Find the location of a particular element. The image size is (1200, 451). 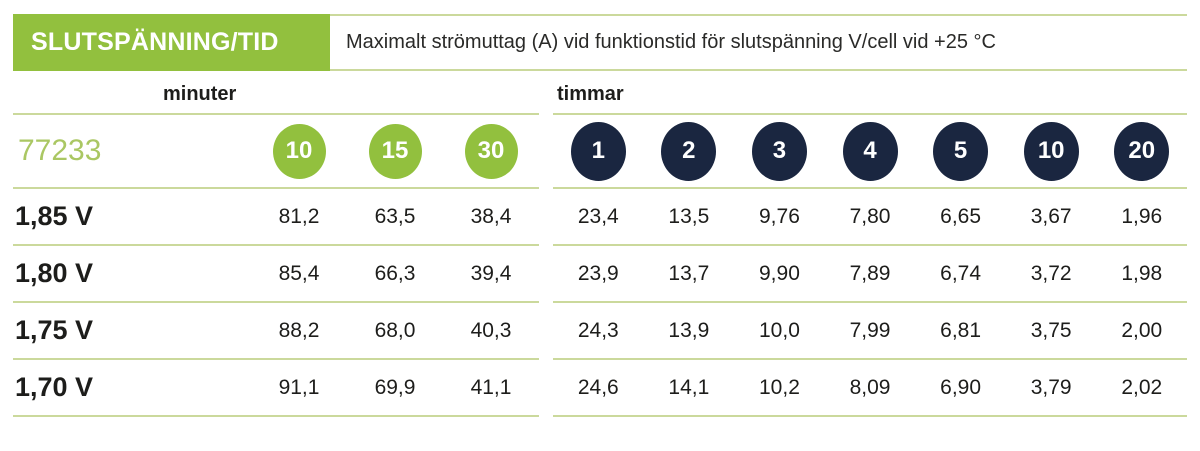

hours-4-badge: 4 is located at coordinates (870, 151).